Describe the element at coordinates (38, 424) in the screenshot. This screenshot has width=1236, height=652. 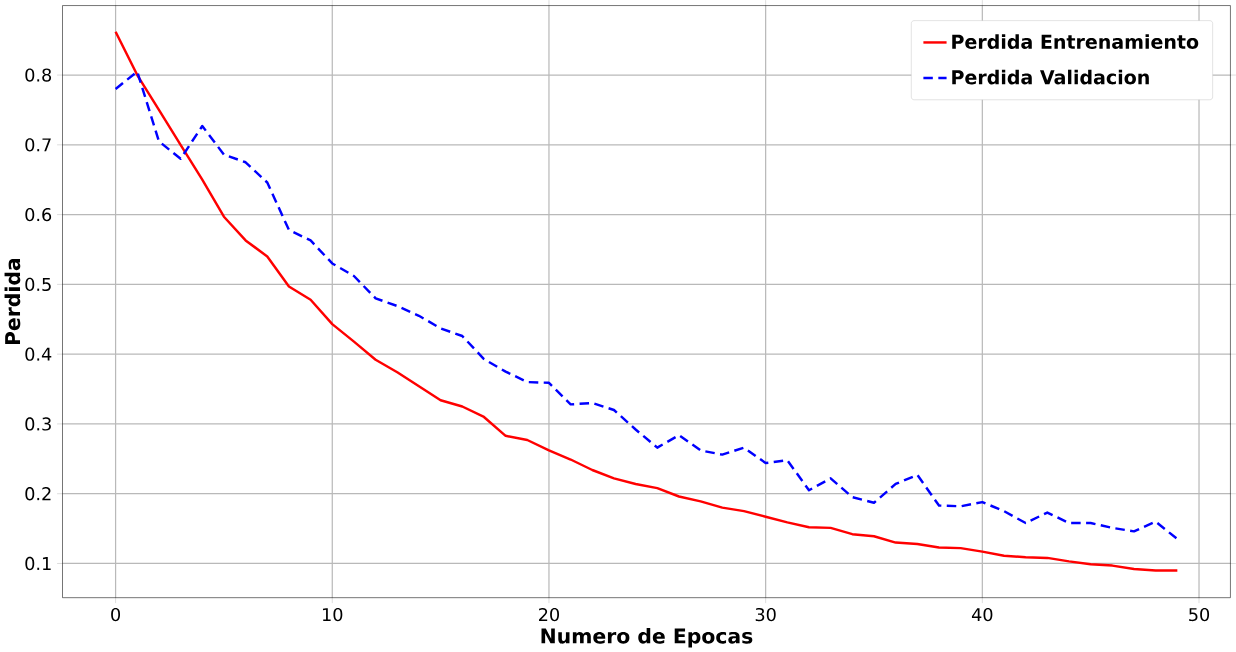
I see `y-tick-label: 0.3` at that location.